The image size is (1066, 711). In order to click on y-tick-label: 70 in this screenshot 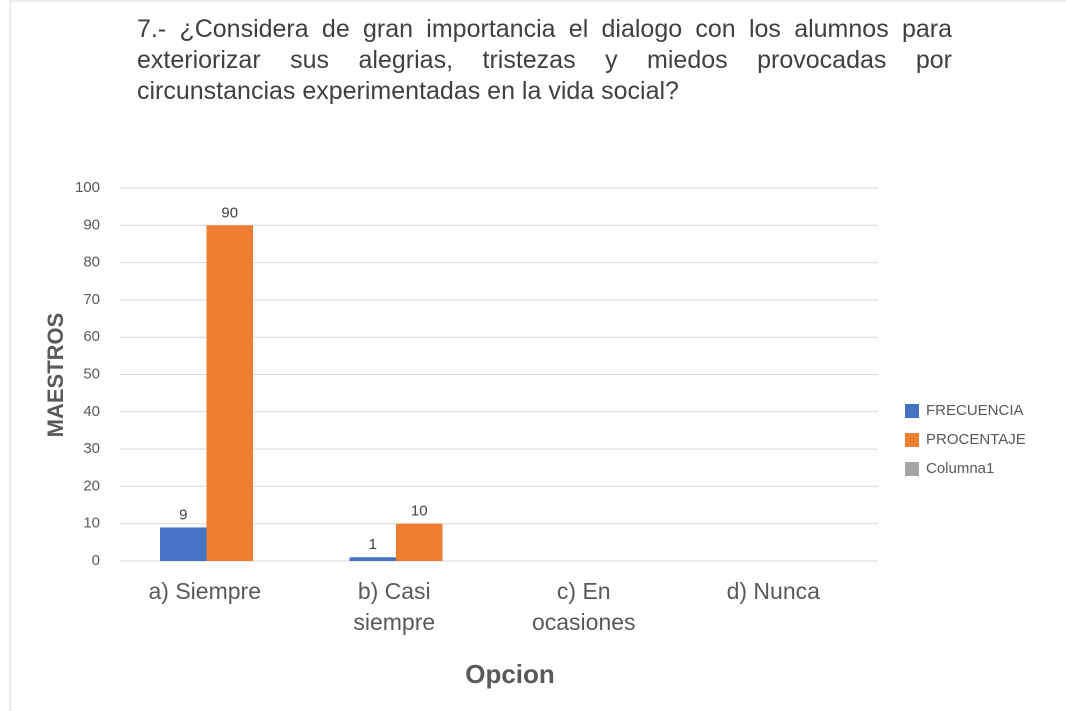, I will do `click(91, 299)`.